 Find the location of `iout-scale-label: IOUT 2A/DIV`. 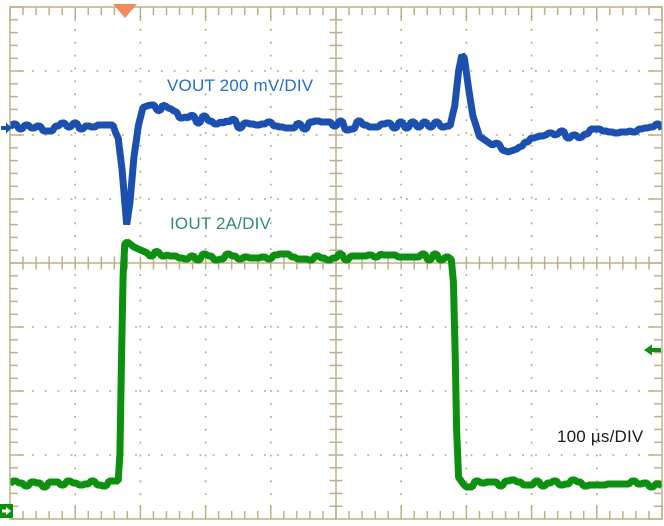

iout-scale-label: IOUT 2A/DIV is located at coordinates (221, 223).